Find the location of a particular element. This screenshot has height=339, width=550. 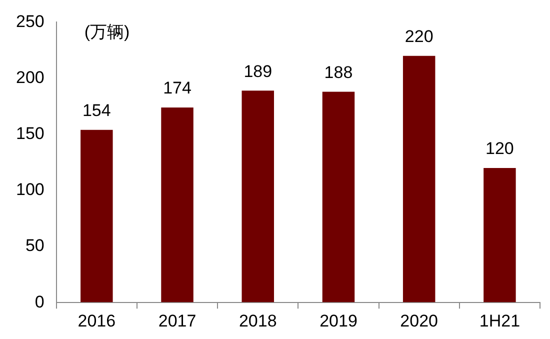

x-tick-label: 2018 is located at coordinates (257, 320).